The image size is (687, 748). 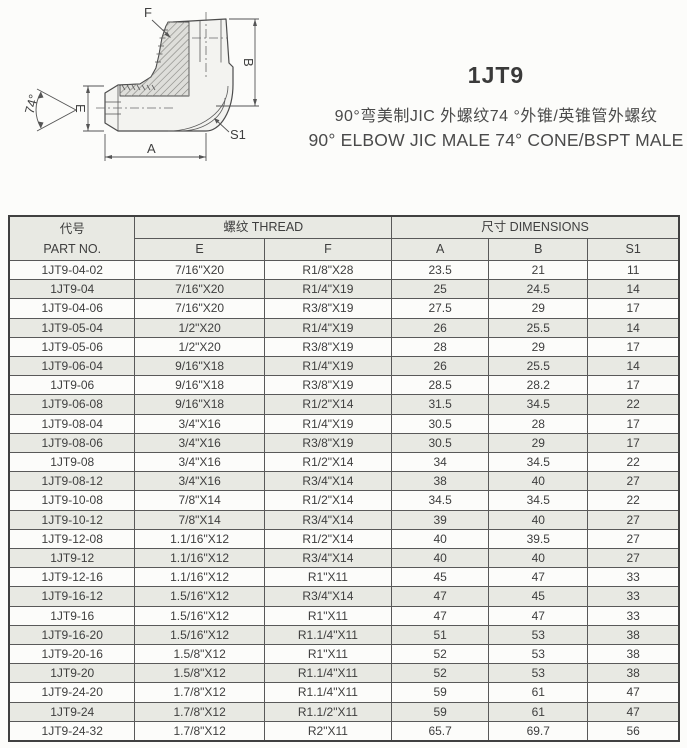 I want to click on subtitle-english: 90° ELBOW JIC MALE 74° CONE/BSPT MALE, so click(x=496, y=140).